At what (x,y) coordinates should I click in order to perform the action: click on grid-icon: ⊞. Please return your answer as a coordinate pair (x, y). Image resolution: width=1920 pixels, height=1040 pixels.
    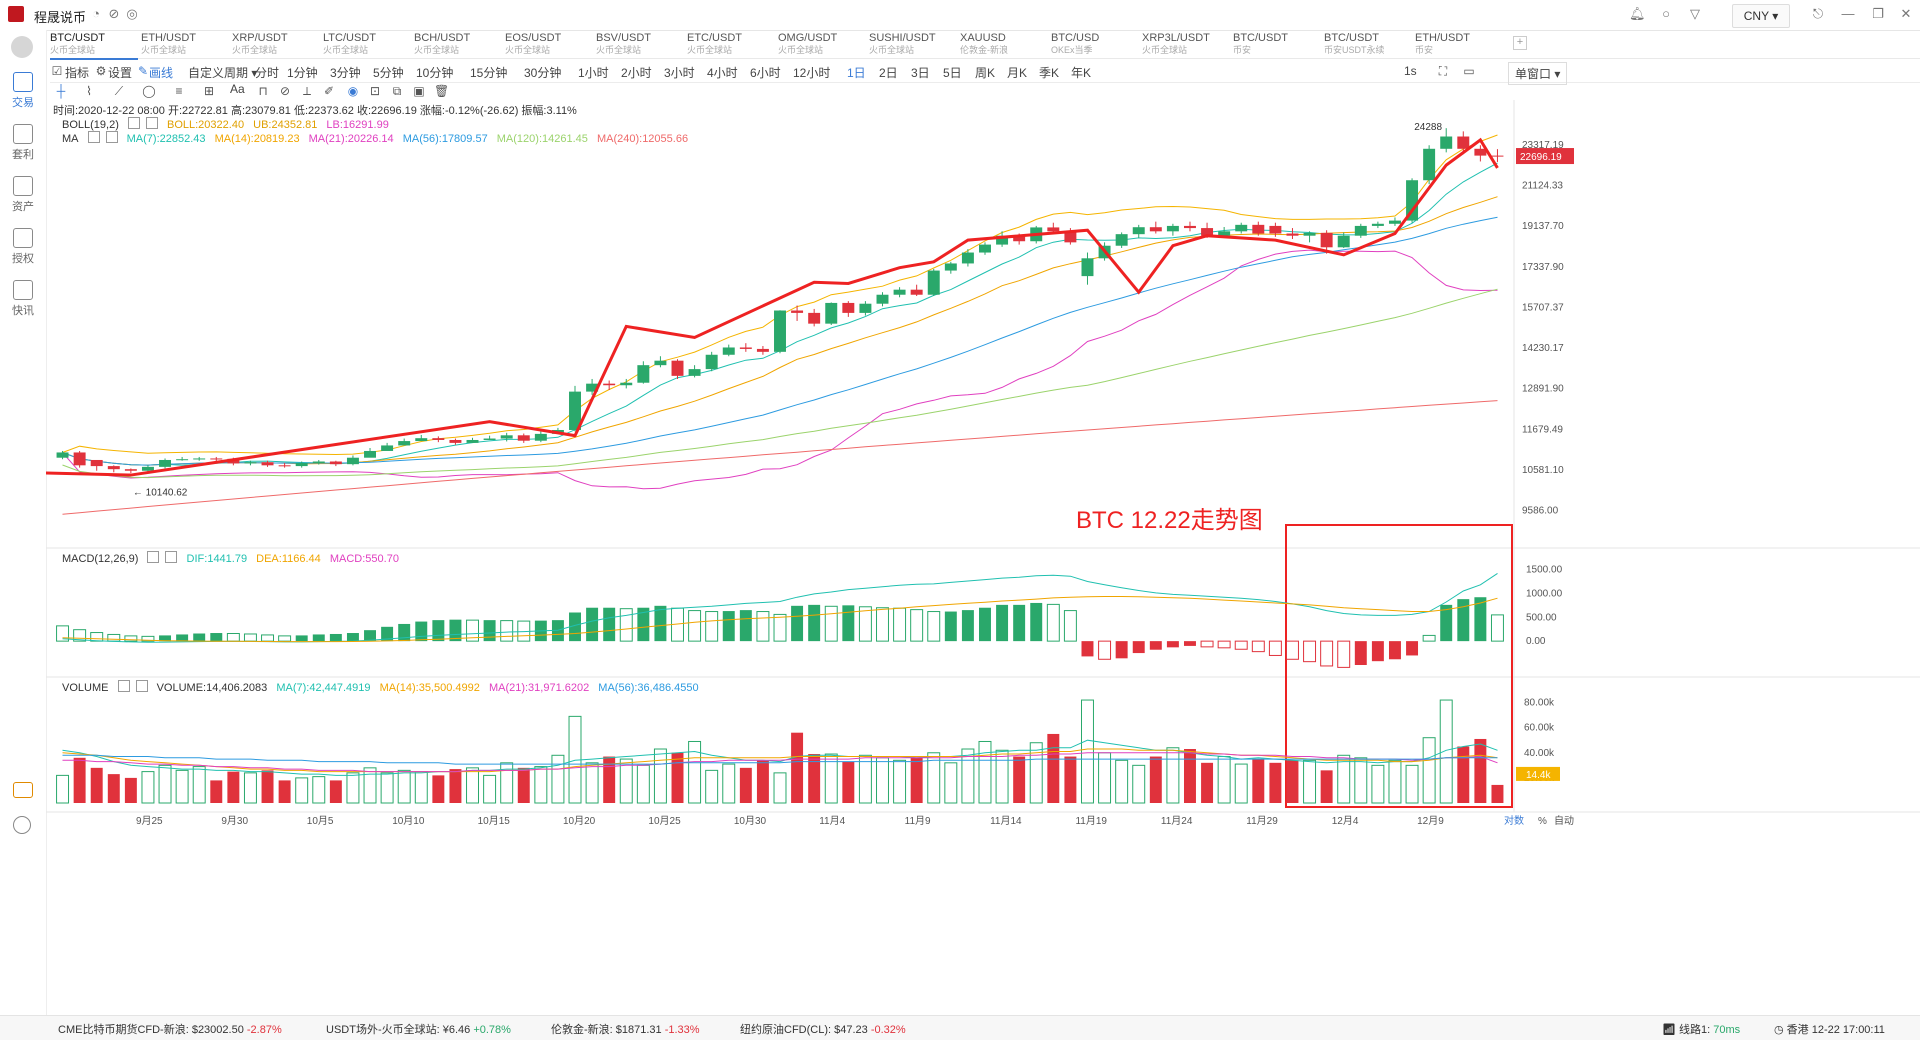
    Looking at the image, I should click on (209, 91).